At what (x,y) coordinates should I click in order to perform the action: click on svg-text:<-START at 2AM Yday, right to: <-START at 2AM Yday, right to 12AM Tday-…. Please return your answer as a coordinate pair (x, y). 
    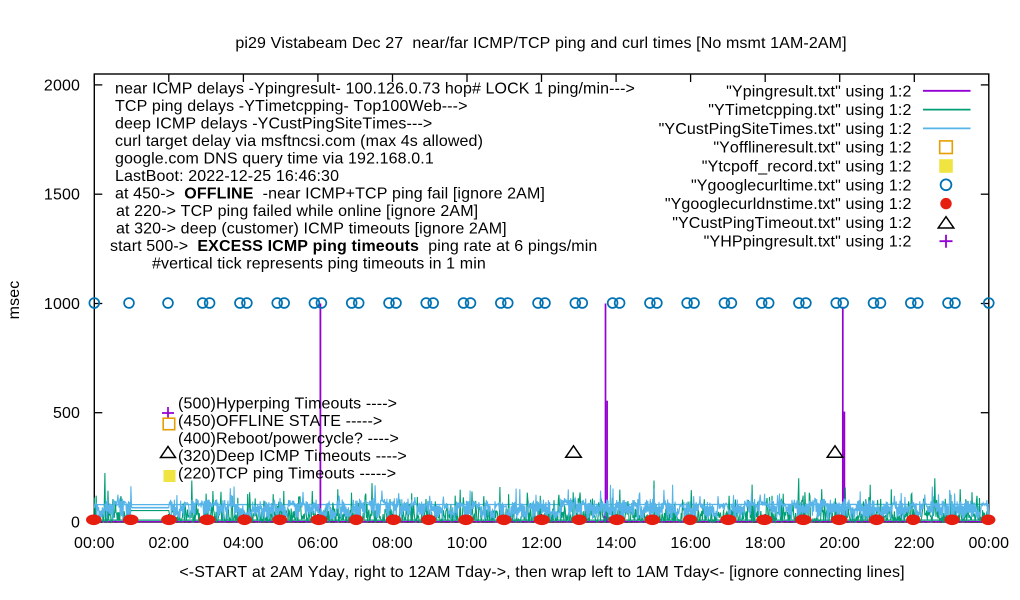
    Looking at the image, I should click on (541, 572).